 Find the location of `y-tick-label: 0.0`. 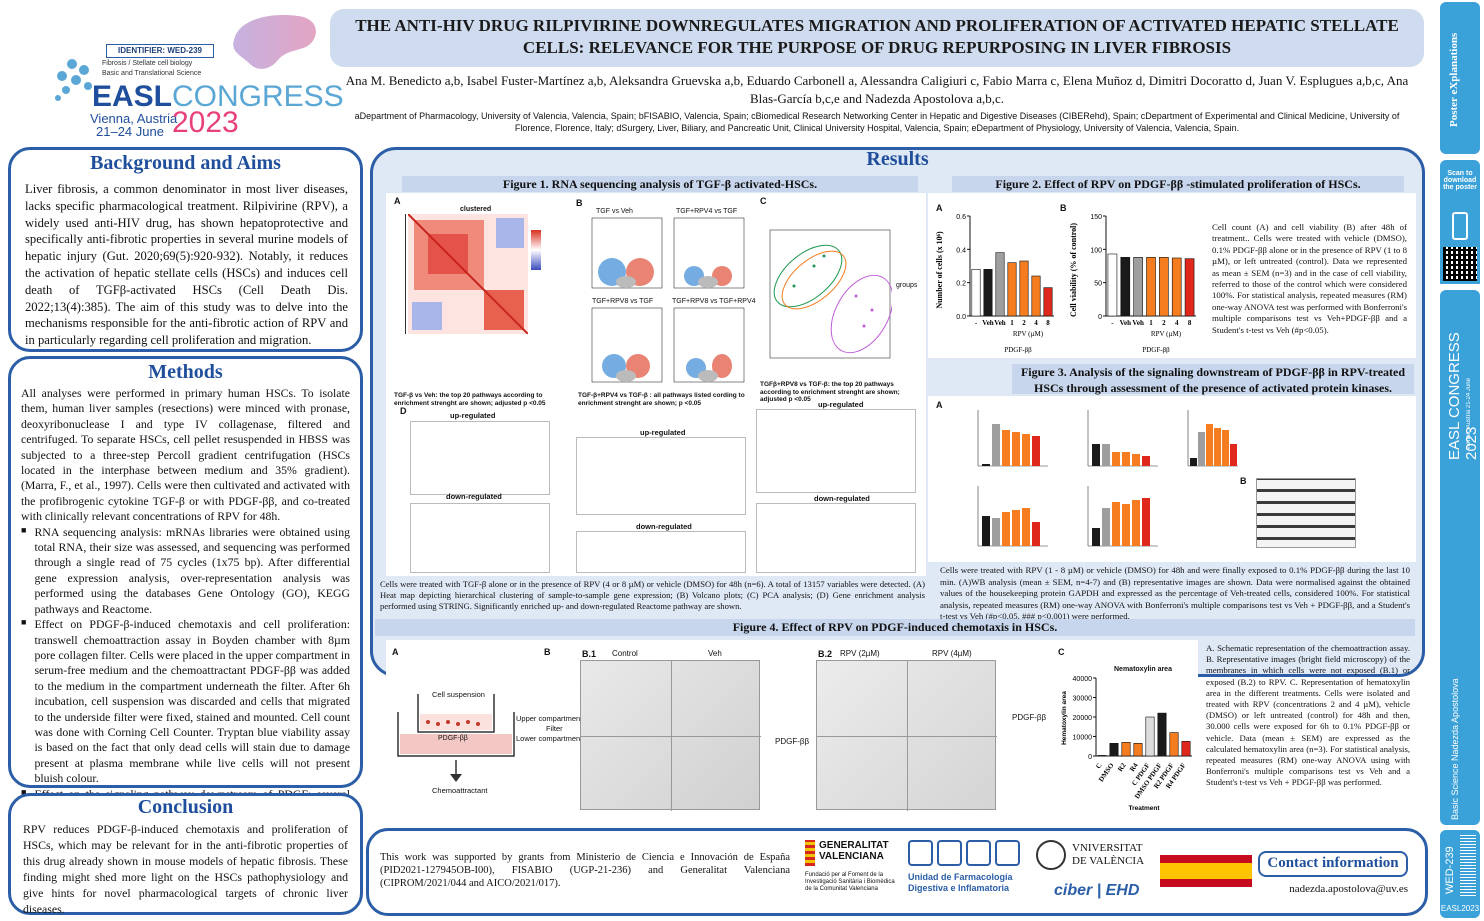

y-tick-label: 0.0 is located at coordinates (961, 317).